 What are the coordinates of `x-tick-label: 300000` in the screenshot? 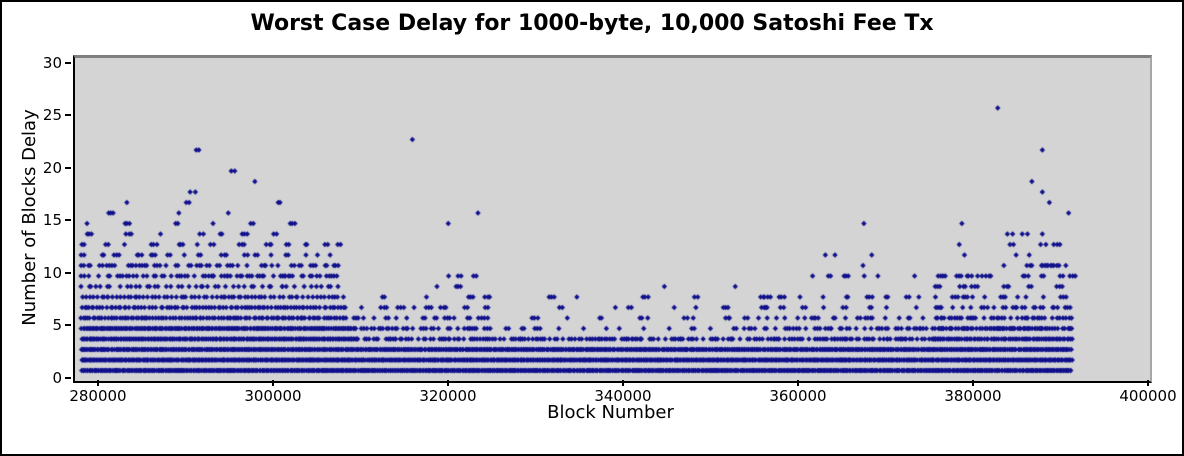 It's located at (273, 396).